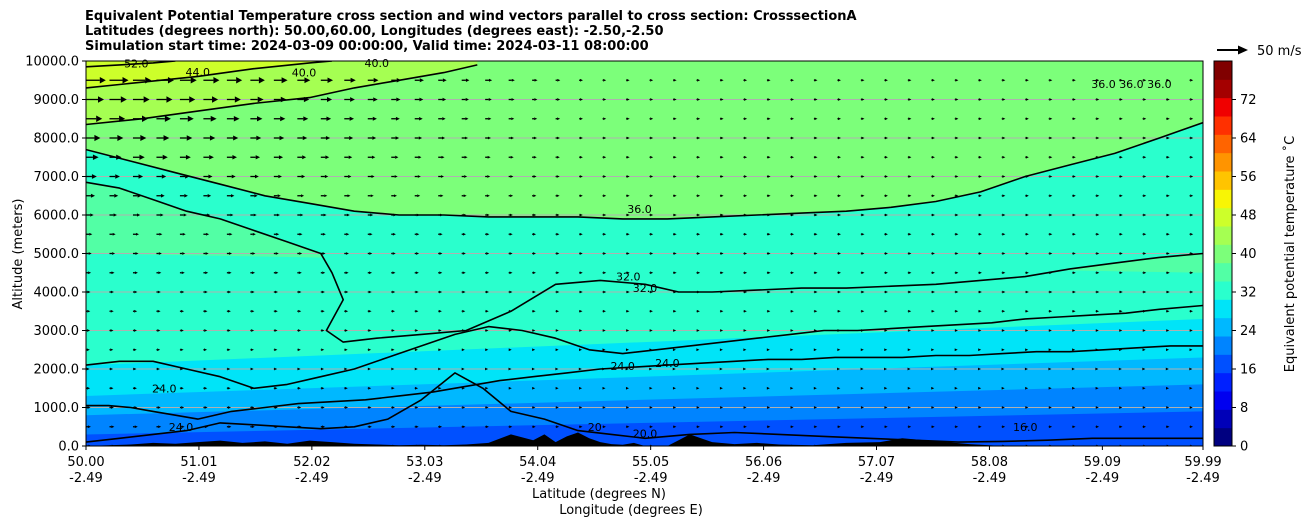 This screenshot has height=526, width=1308. What do you see at coordinates (1279, 51) in the screenshot?
I see `quiver-key-label: 50 m/s` at bounding box center [1279, 51].